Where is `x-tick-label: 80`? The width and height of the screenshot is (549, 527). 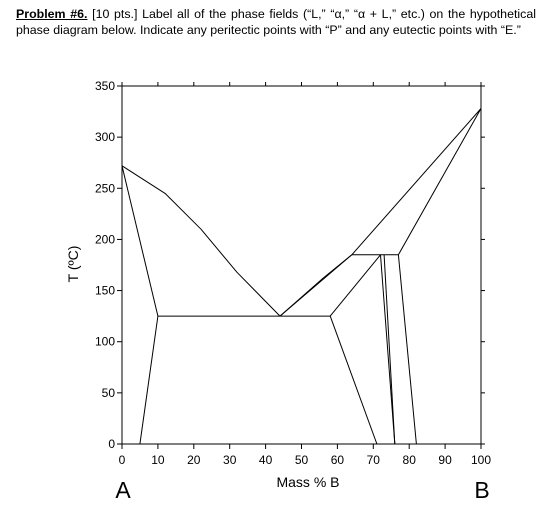
x-tick-label: 80 is located at coordinates (410, 460).